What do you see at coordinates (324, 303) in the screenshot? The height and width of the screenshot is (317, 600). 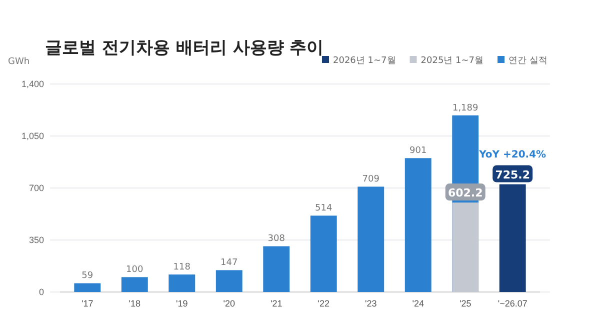 I see `x-tick-label: '22` at bounding box center [324, 303].